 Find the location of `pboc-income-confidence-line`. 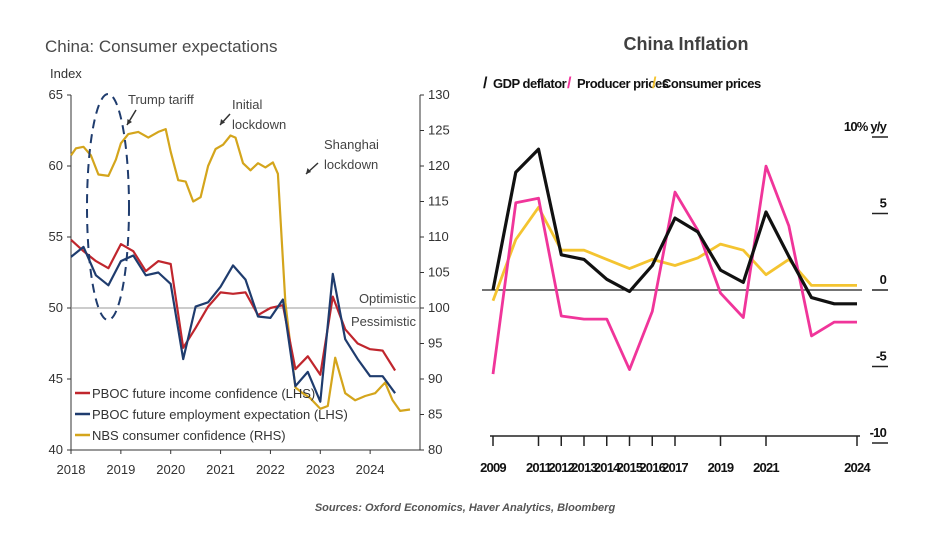

pboc-income-confidence-line is located at coordinates (233, 307).